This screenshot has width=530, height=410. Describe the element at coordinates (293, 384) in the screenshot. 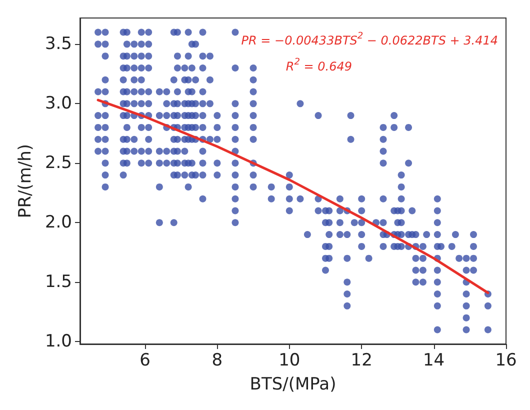

I see `x-axis-title: BTS/(MPa)` at that location.